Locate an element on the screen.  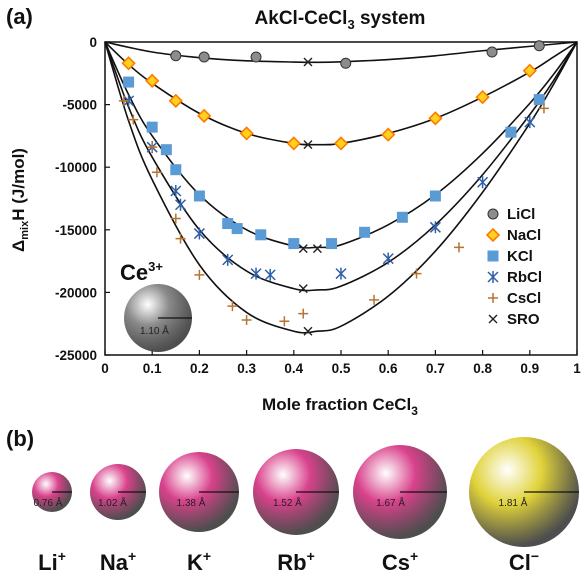
chart-title: AkCl-CeCl3 system is located at coordinates (340, 20).